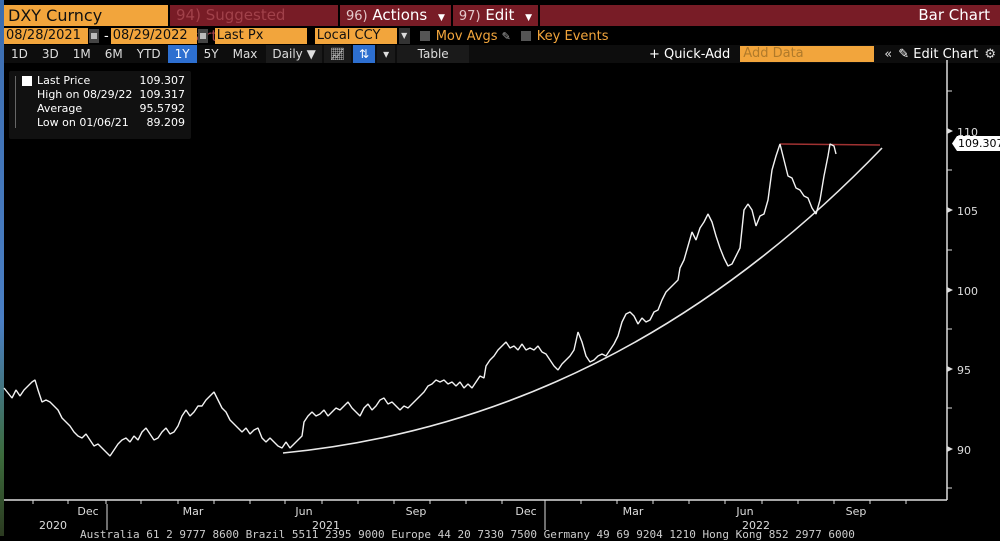 This screenshot has width=1000, height=541. I want to click on frequency-select: Daily ▼, so click(294, 54).